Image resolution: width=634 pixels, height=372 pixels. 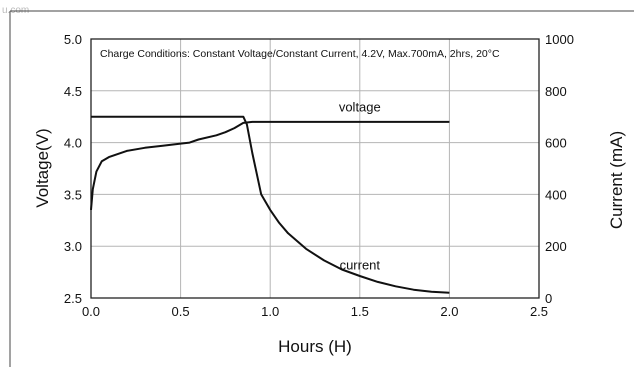 What do you see at coordinates (73, 194) in the screenshot?
I see `y-left-tick-label: 3.5` at bounding box center [73, 194].